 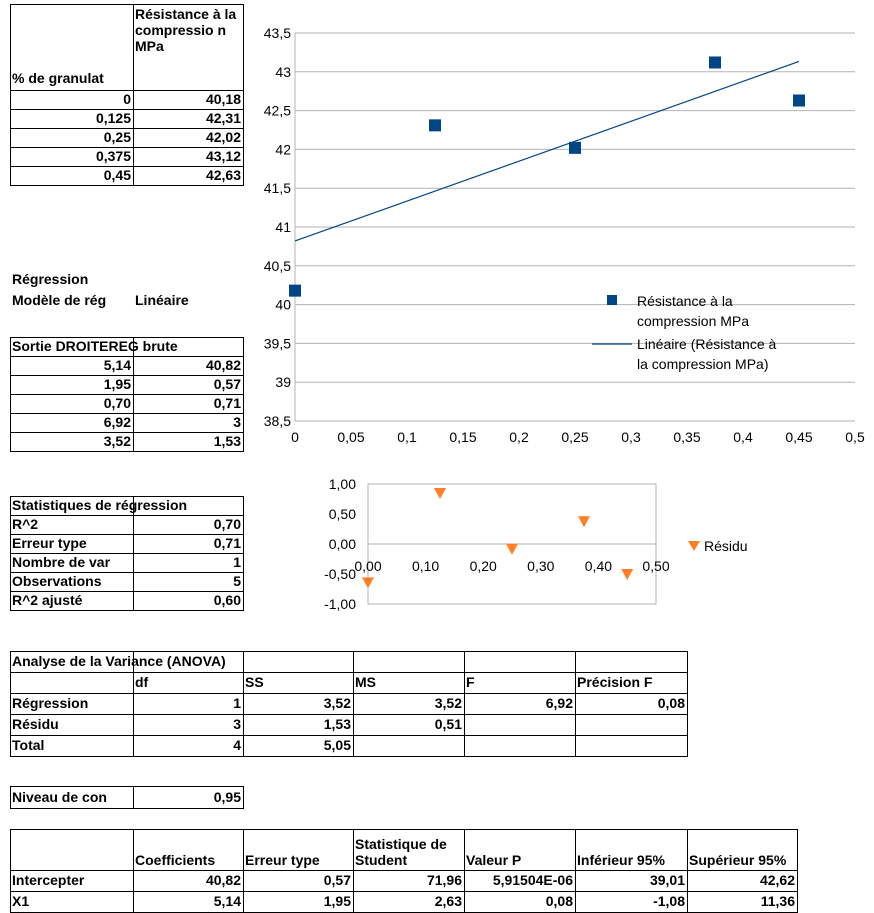 What do you see at coordinates (47, 600) in the screenshot?
I see `reg-stats-label: R^2 ajusté` at bounding box center [47, 600].